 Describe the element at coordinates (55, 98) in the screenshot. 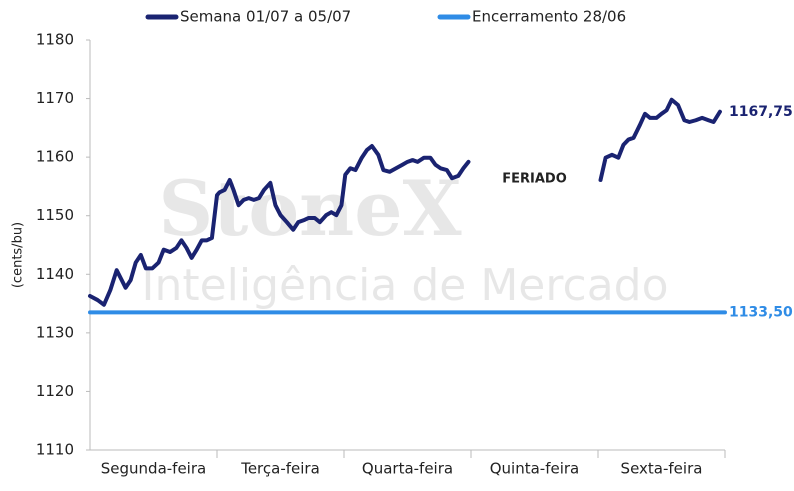

I see `y-tick-label: 1170` at that location.